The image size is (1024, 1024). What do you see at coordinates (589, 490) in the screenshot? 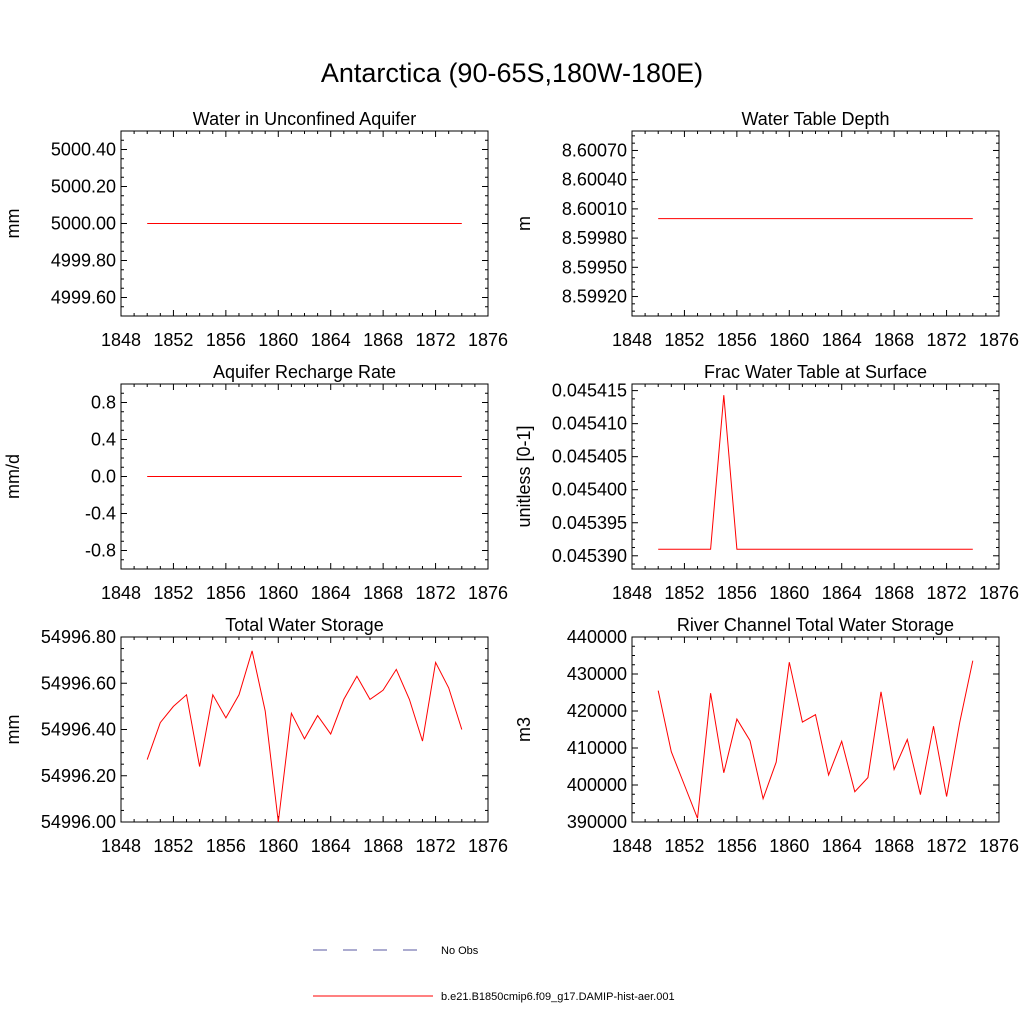
I see `y-tick-label: 0.045400` at bounding box center [589, 490].